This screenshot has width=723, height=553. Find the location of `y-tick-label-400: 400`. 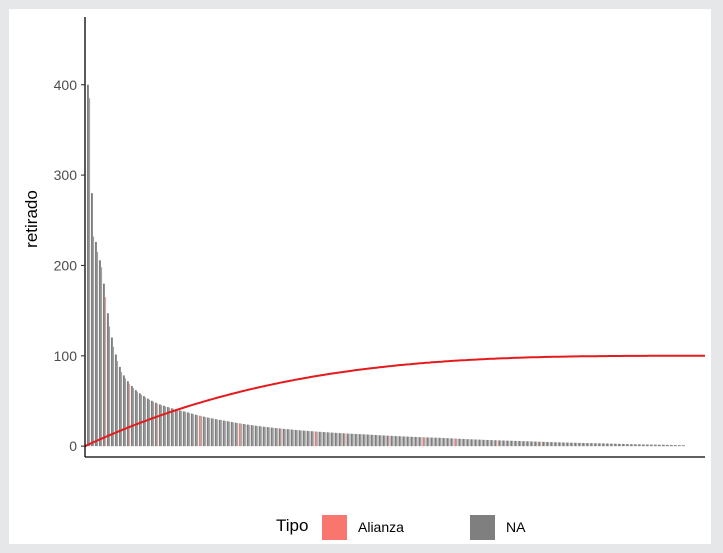

y-tick-label-400: 400 is located at coordinates (66, 85).